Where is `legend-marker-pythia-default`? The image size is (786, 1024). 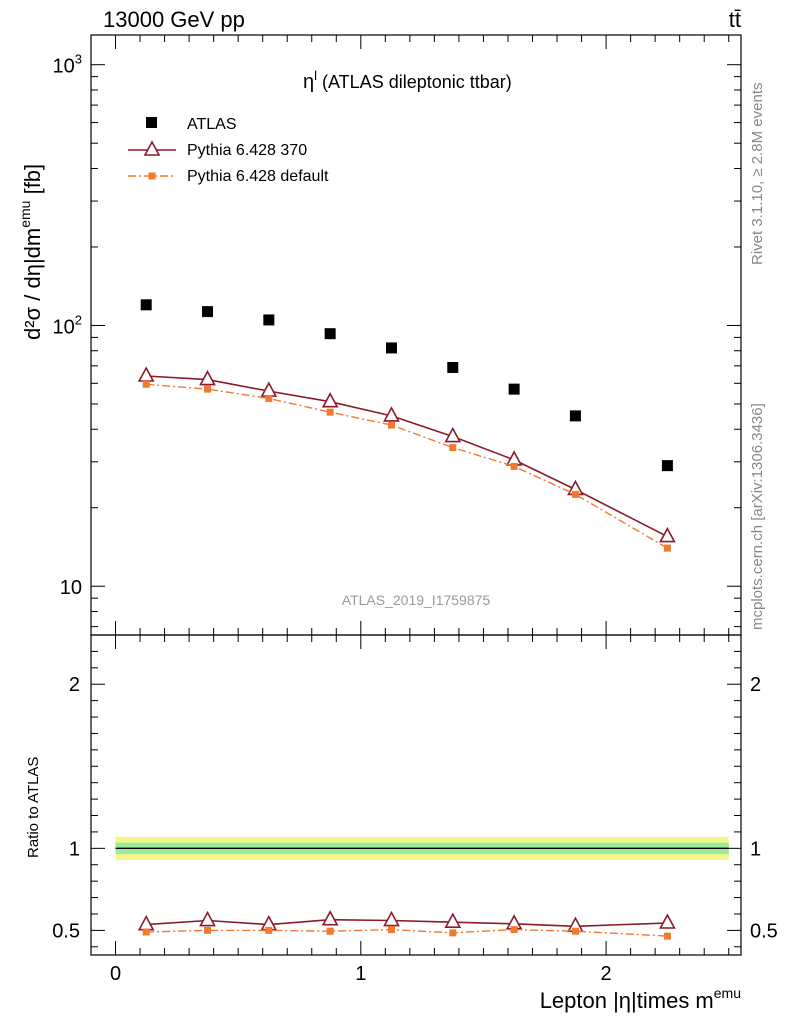
legend-marker-pythia-default is located at coordinates (152, 176).